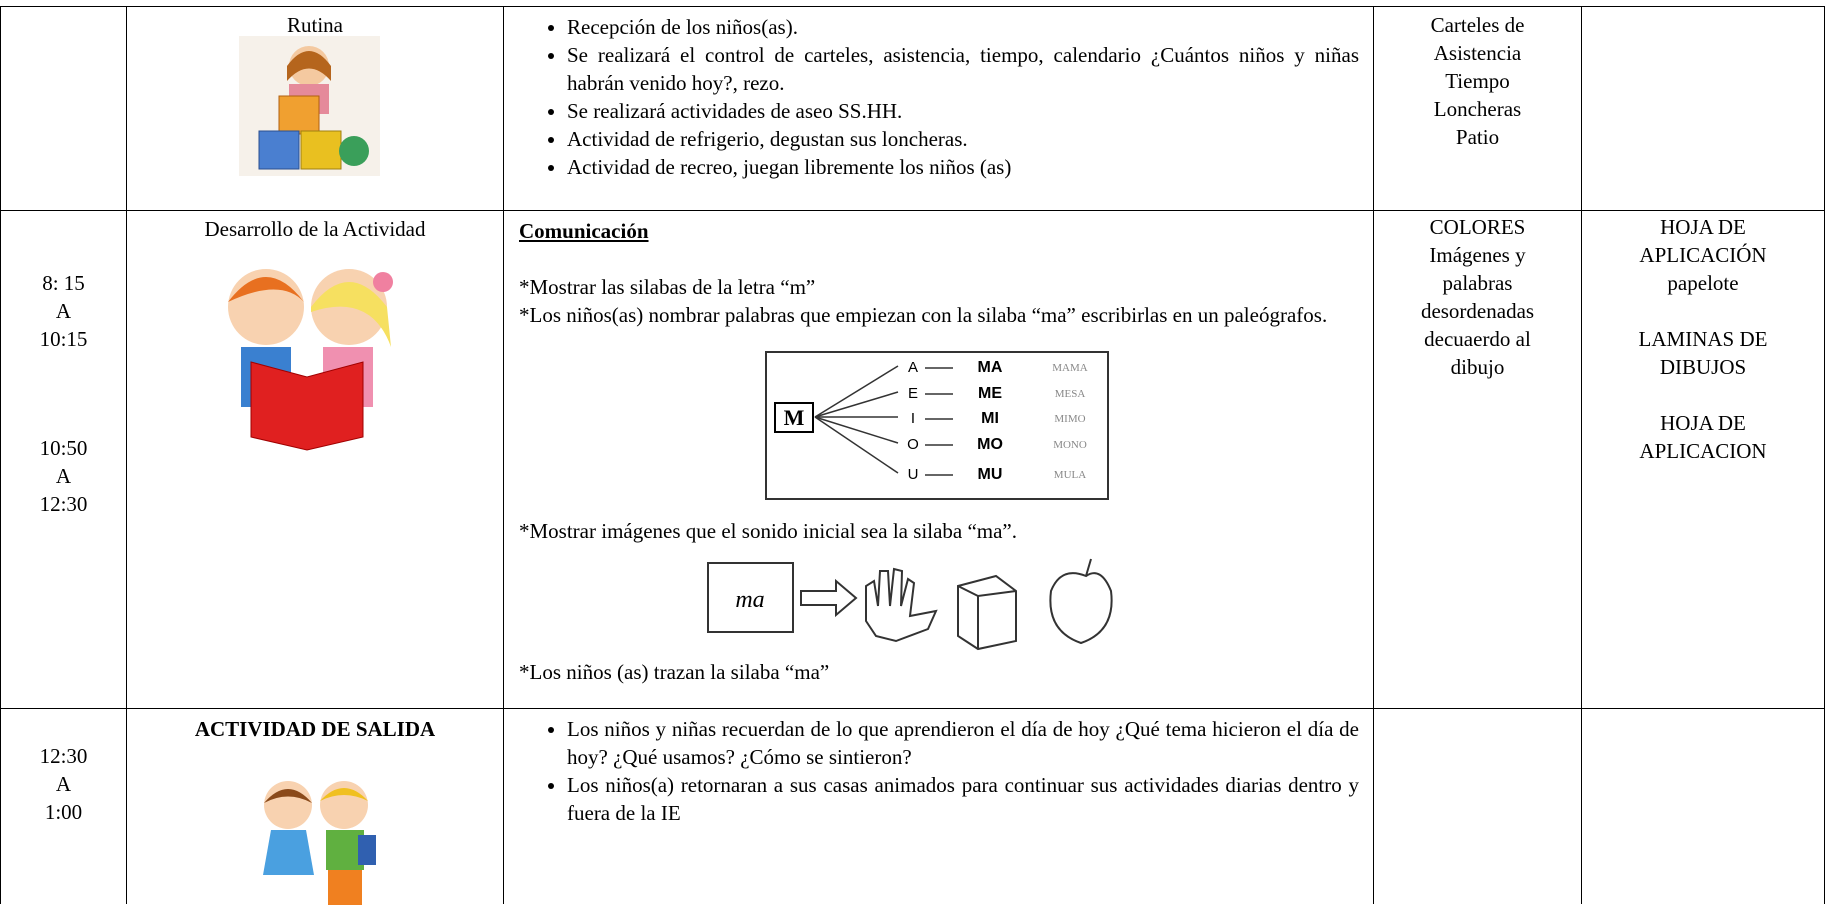 The height and width of the screenshot is (905, 1825). I want to click on evaluation: LAMINAS DE, so click(1703, 339).